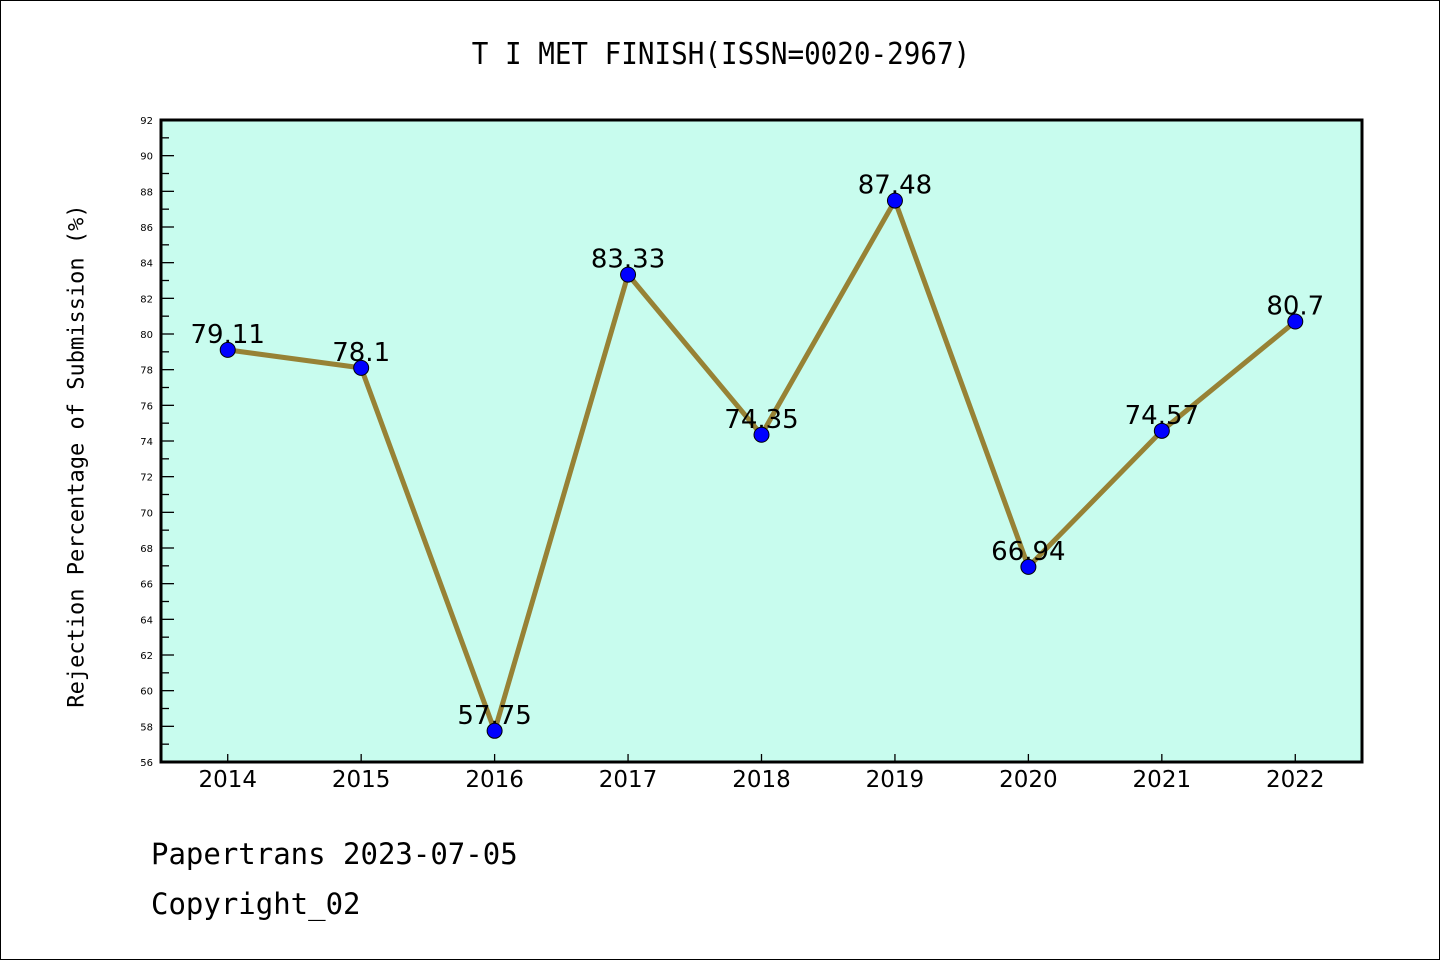  What do you see at coordinates (146, 335) in the screenshot?
I see `y-tick-label: 80` at bounding box center [146, 335].